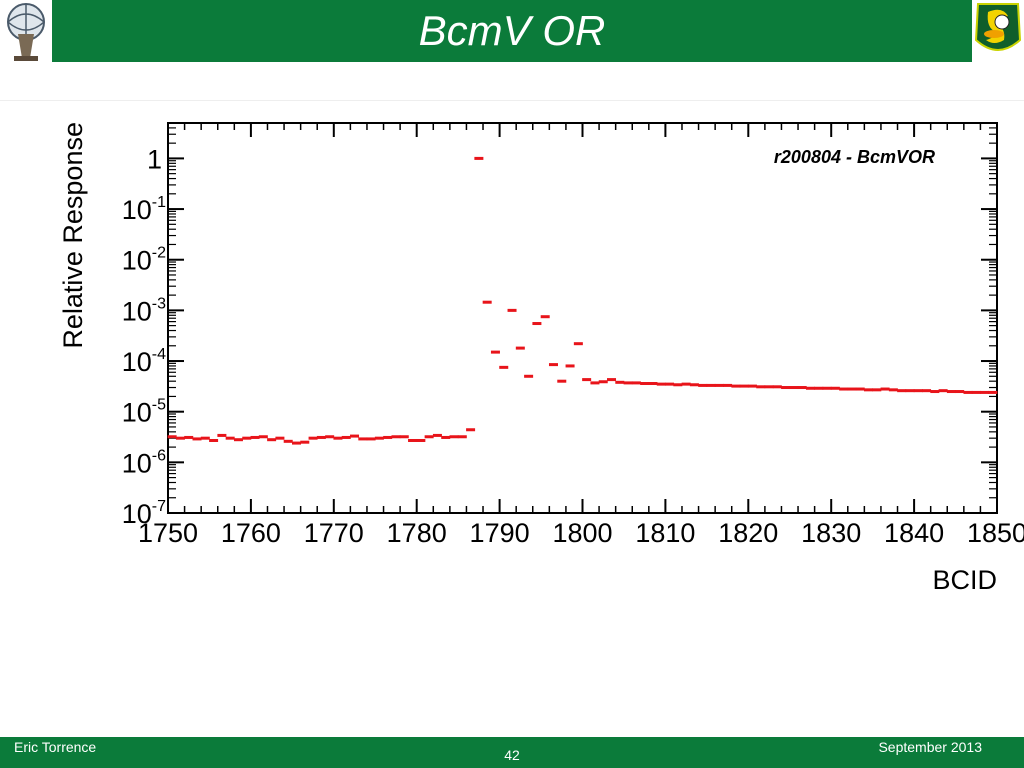  Describe the element at coordinates (512, 31) in the screenshot. I see `title-bar` at that location.